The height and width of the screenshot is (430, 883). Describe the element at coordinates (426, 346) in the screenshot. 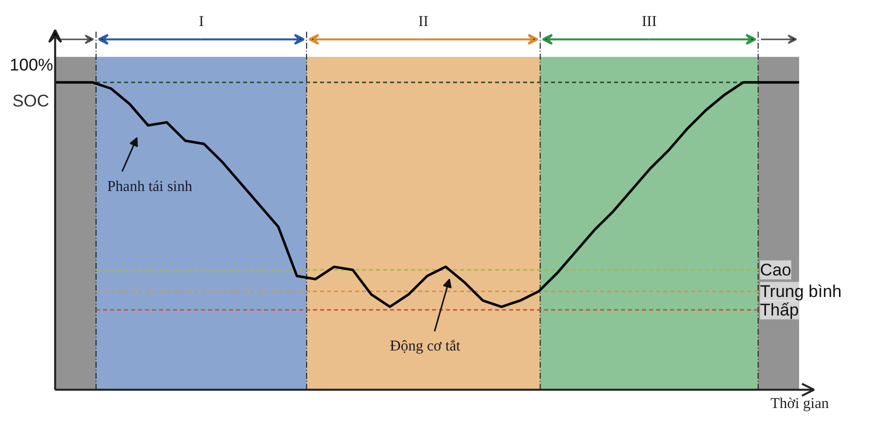

I see `annotation: Động cơ tắt` at that location.